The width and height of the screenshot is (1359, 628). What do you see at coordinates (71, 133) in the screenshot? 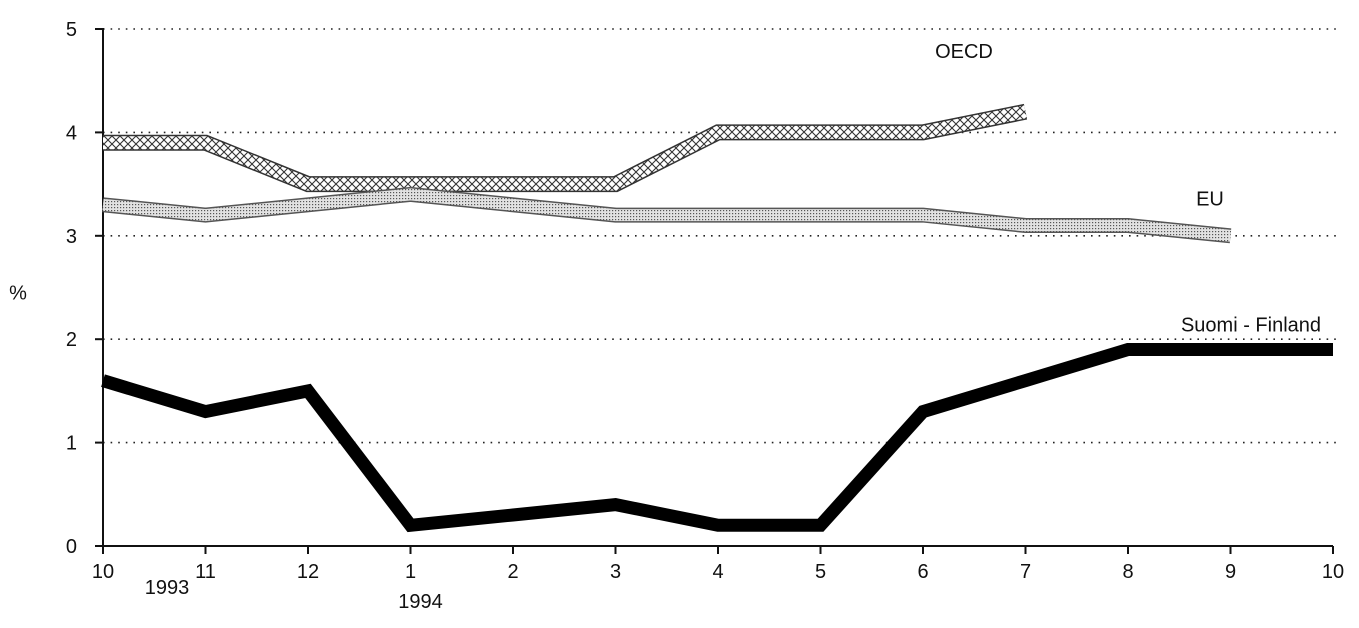
I see `y-tick-label: 4` at bounding box center [71, 133].